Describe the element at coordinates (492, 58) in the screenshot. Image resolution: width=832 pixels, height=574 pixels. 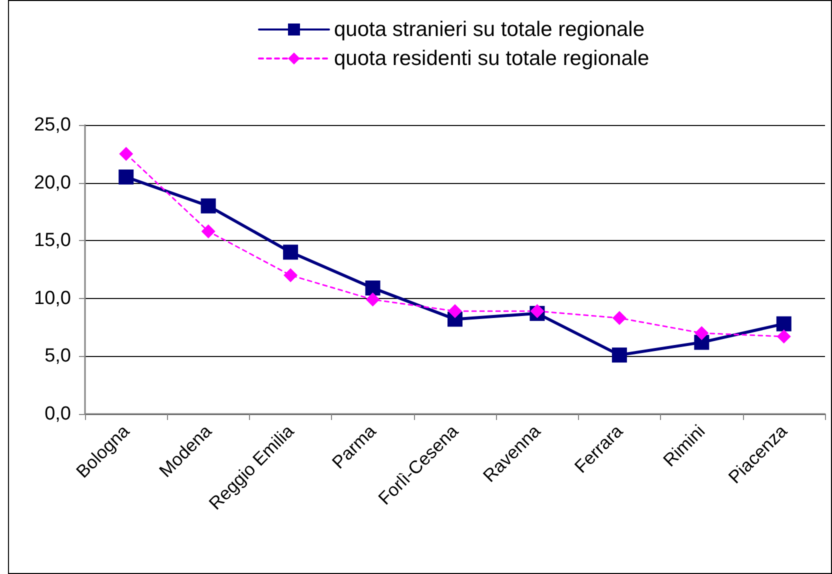
I see `legend-label: quota residenti su totale regionale` at that location.